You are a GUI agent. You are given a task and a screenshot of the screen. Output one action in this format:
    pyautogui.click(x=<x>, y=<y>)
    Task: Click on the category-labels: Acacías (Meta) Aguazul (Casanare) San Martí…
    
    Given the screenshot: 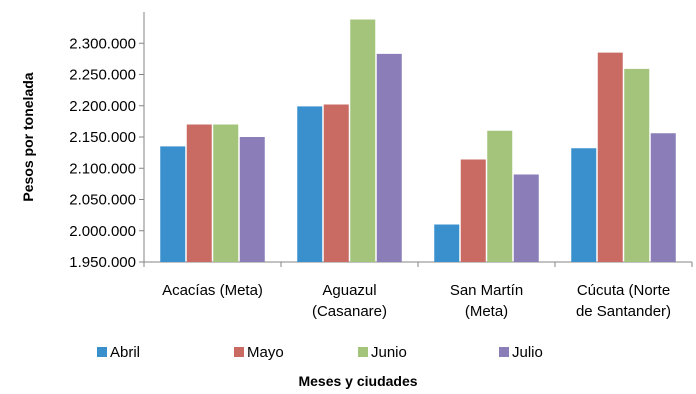 What is the action you would take?
    pyautogui.click(x=416, y=301)
    